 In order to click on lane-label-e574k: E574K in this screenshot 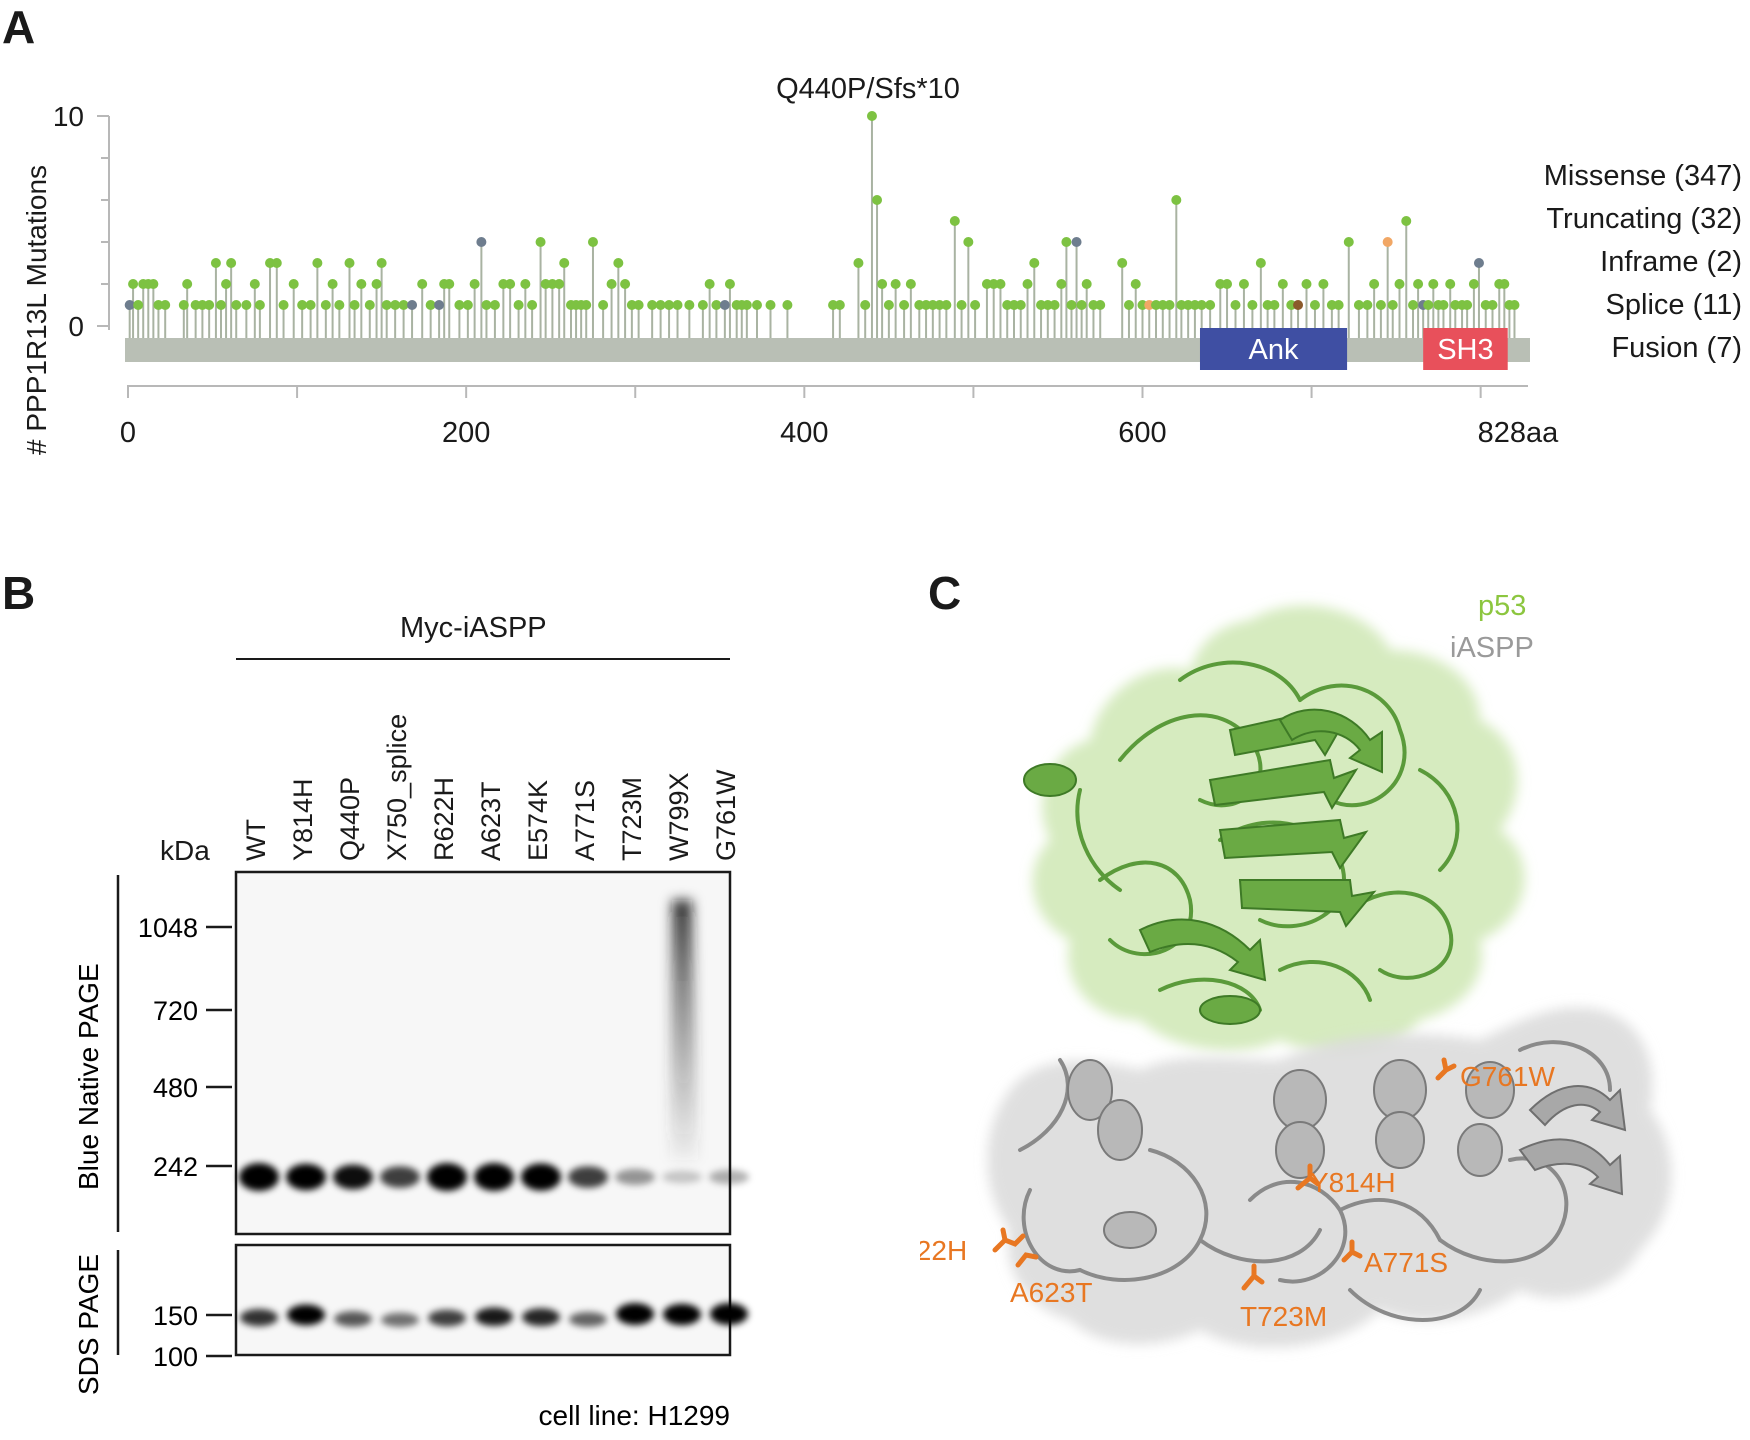, I will do `click(538, 820)`.